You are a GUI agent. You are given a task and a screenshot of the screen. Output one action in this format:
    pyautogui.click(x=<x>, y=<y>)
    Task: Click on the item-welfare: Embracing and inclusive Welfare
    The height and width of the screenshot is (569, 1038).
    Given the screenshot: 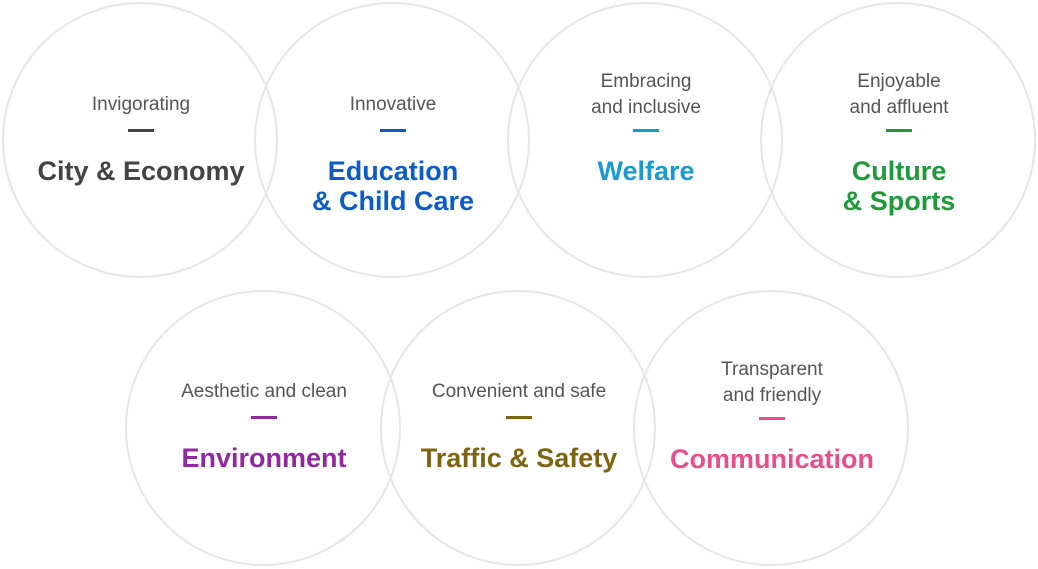 What is the action you would take?
    pyautogui.click(x=646, y=127)
    